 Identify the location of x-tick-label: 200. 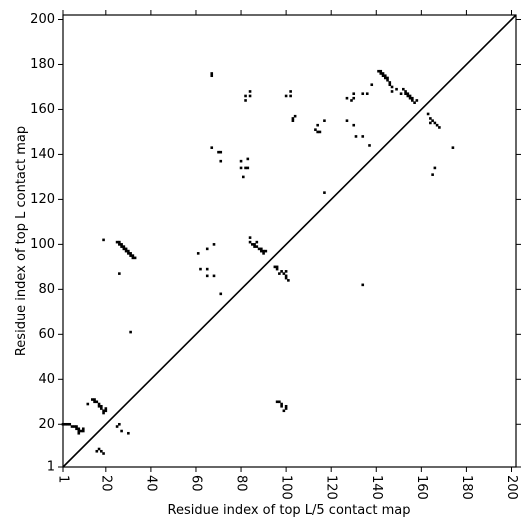
(511, 487).